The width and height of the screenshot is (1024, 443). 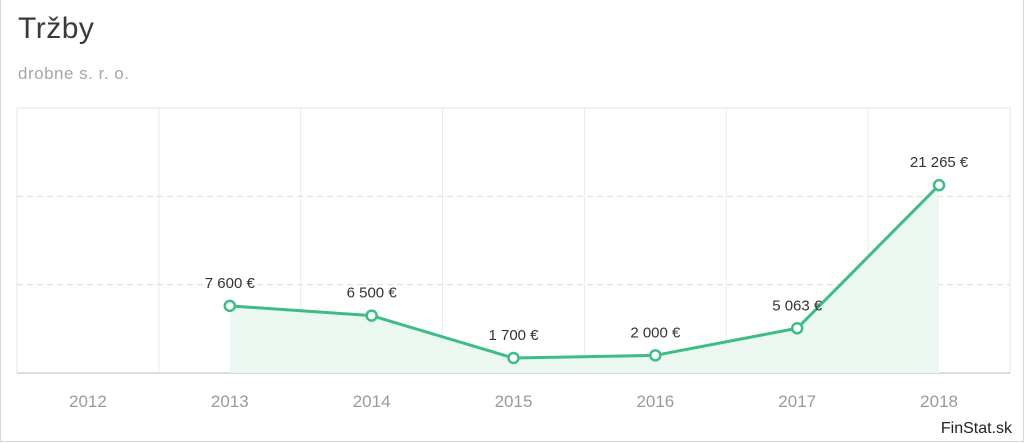 I want to click on data-point-2013, so click(x=230, y=306).